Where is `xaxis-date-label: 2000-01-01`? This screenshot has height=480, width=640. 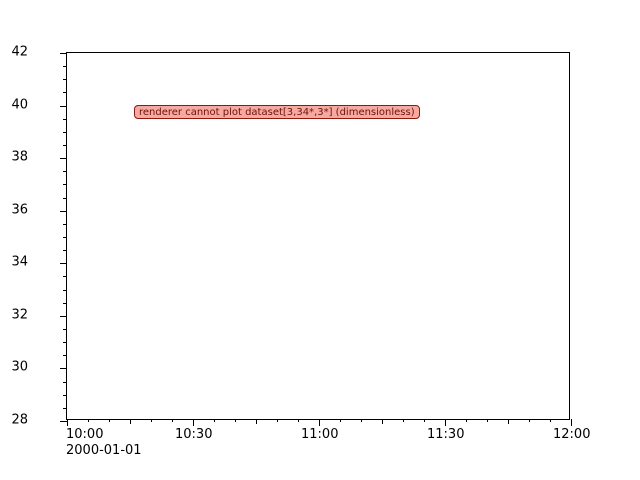
xaxis-date-label: 2000-01-01 is located at coordinates (104, 450).